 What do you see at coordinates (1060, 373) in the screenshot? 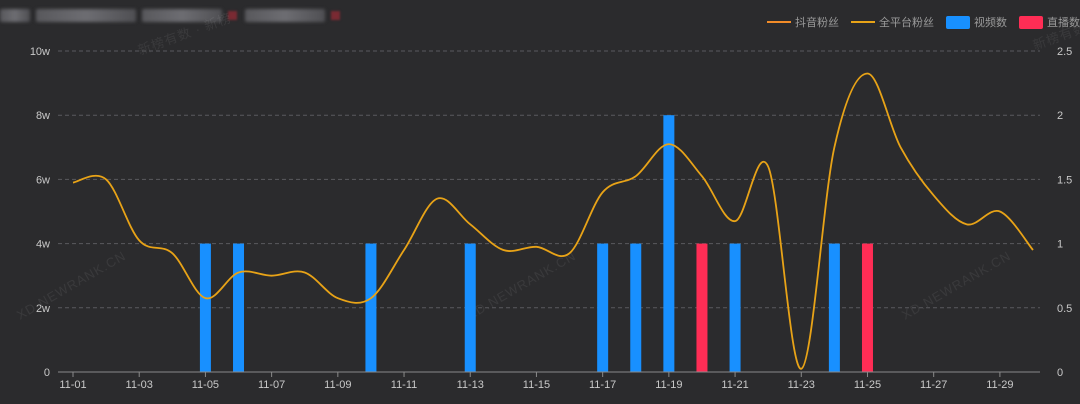
I see `y-right-tick-label: 0` at bounding box center [1060, 373].